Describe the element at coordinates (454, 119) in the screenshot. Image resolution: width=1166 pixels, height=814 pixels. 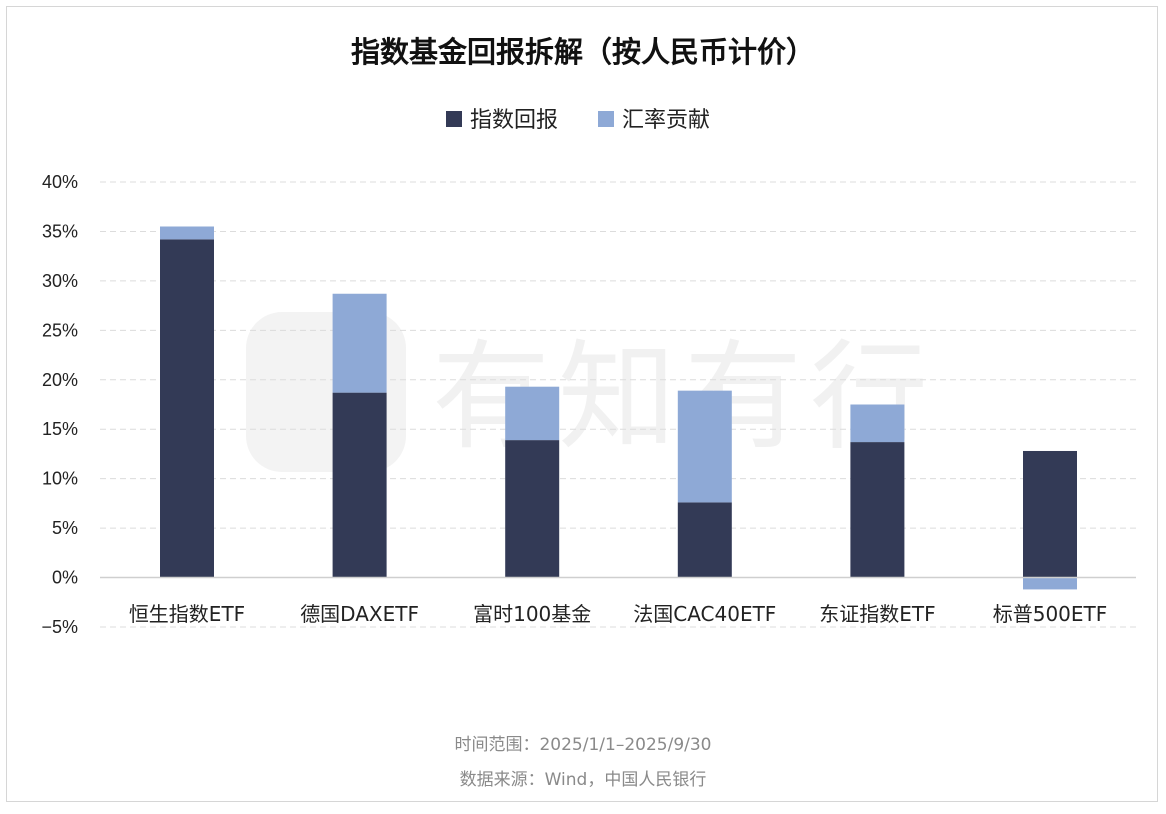
I see `legend-swatch-index-return` at that location.